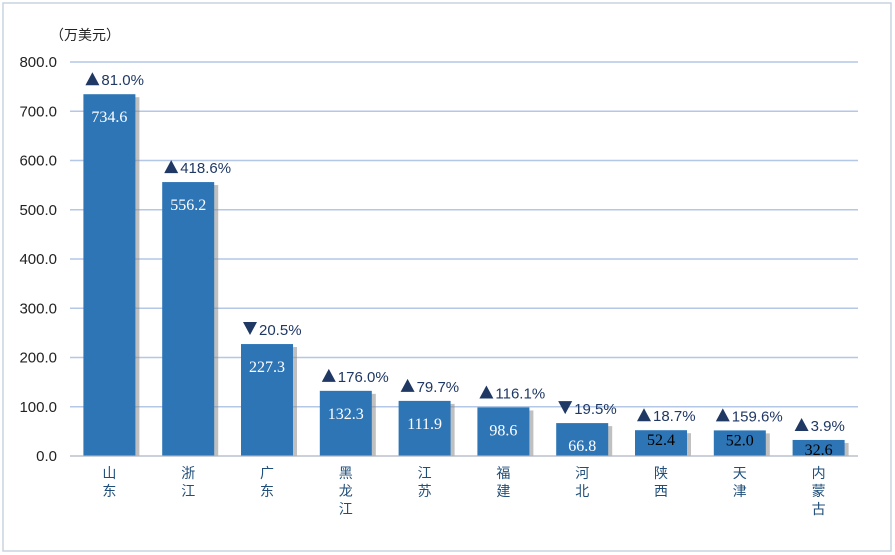 The height and width of the screenshot is (555, 895). What do you see at coordinates (819, 474) in the screenshot?
I see `category-label: 内` at bounding box center [819, 474].